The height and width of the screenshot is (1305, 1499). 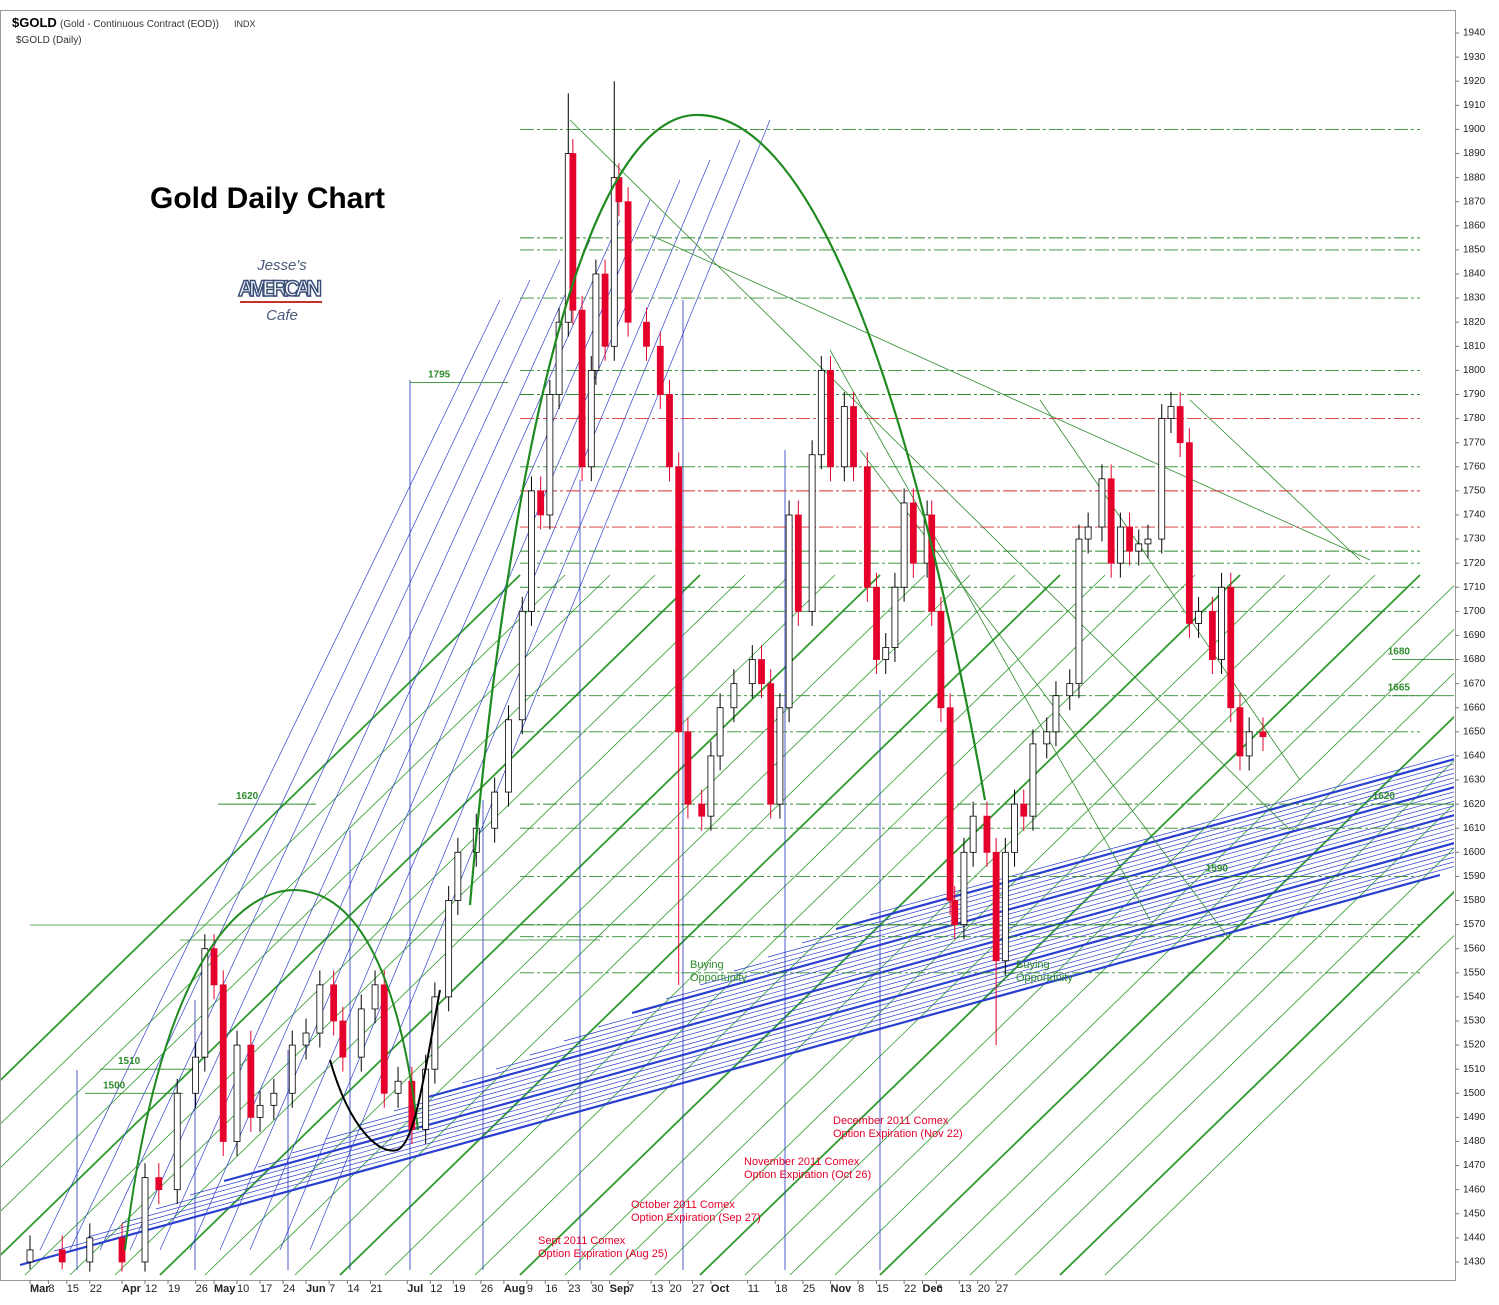 What do you see at coordinates (1474, 756) in the screenshot?
I see `y-tick-label: 1640` at bounding box center [1474, 756].